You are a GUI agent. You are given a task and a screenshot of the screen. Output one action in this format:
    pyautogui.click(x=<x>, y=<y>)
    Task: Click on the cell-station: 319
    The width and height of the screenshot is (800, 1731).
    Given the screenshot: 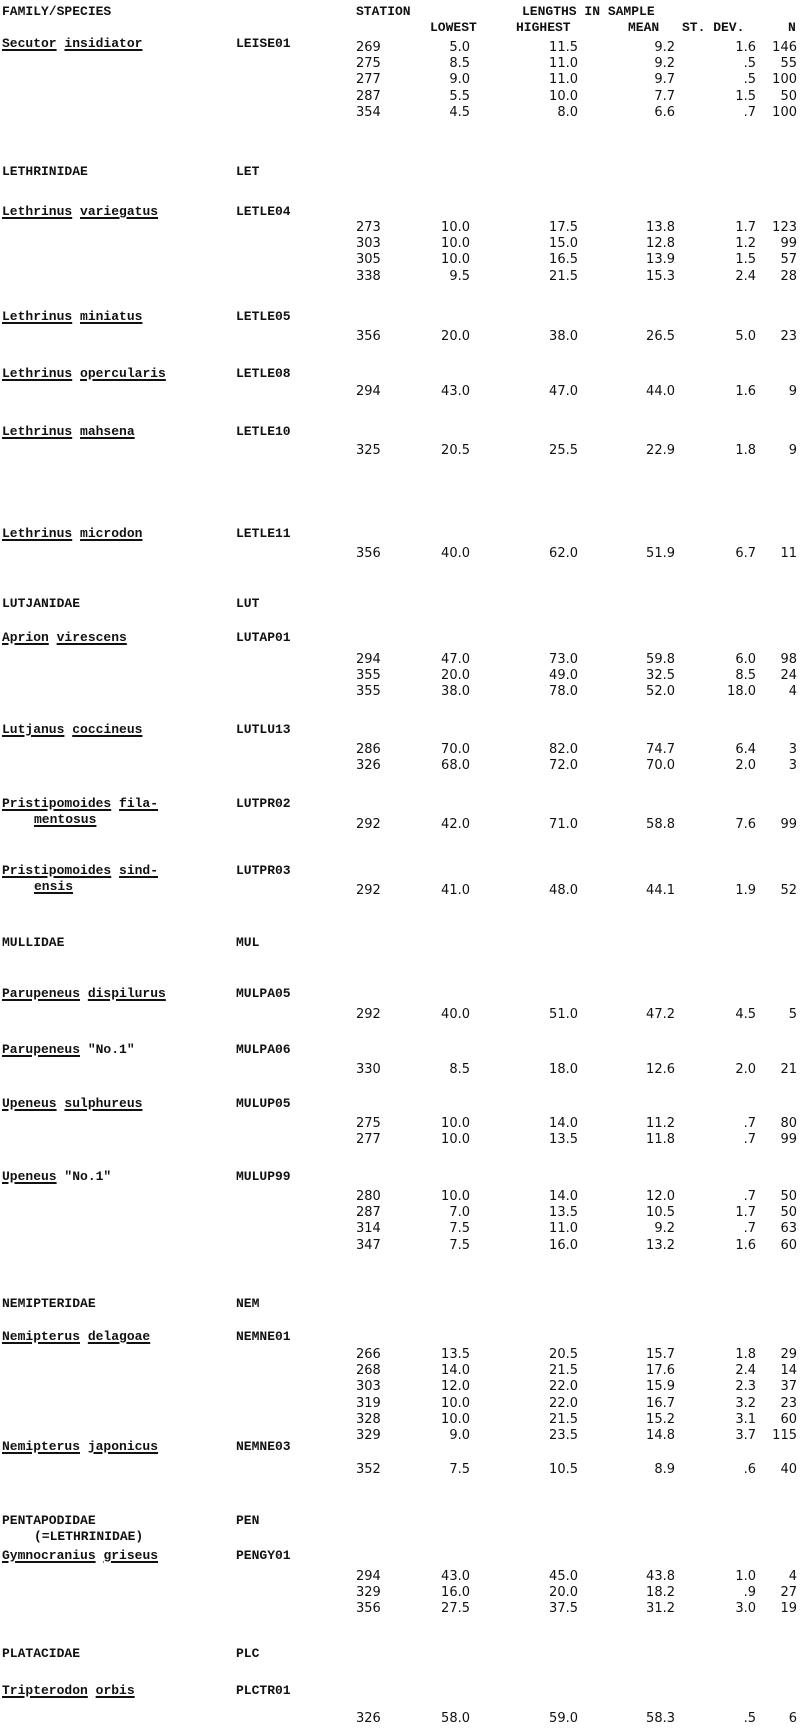 What is the action you would take?
    pyautogui.click(x=368, y=1403)
    